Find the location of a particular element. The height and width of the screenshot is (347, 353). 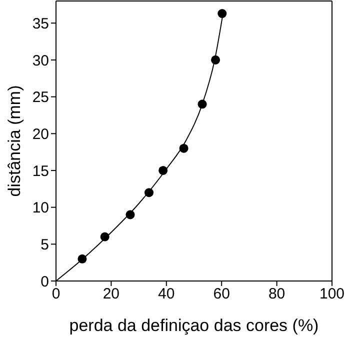

y-tick-label: 25 is located at coordinates (40, 97).